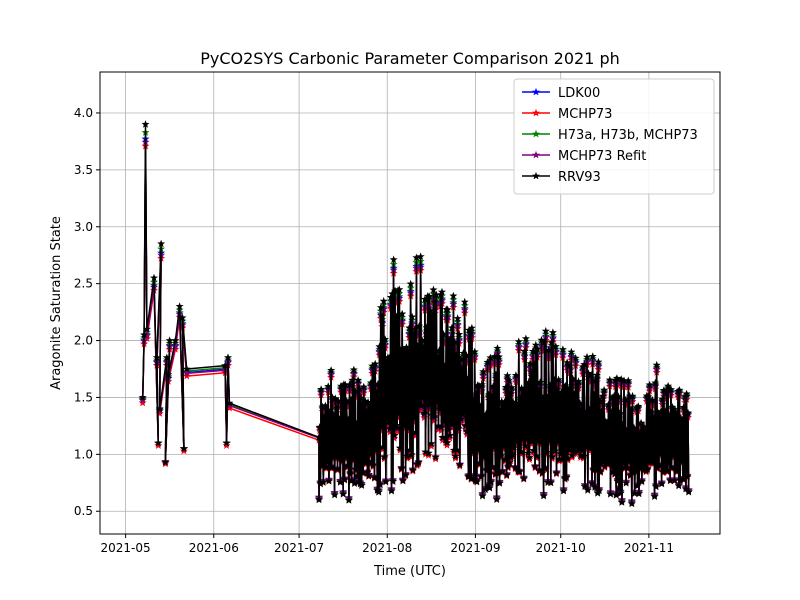  Describe the element at coordinates (83, 284) in the screenshot. I see `y-tick-label: 2.5` at that location.